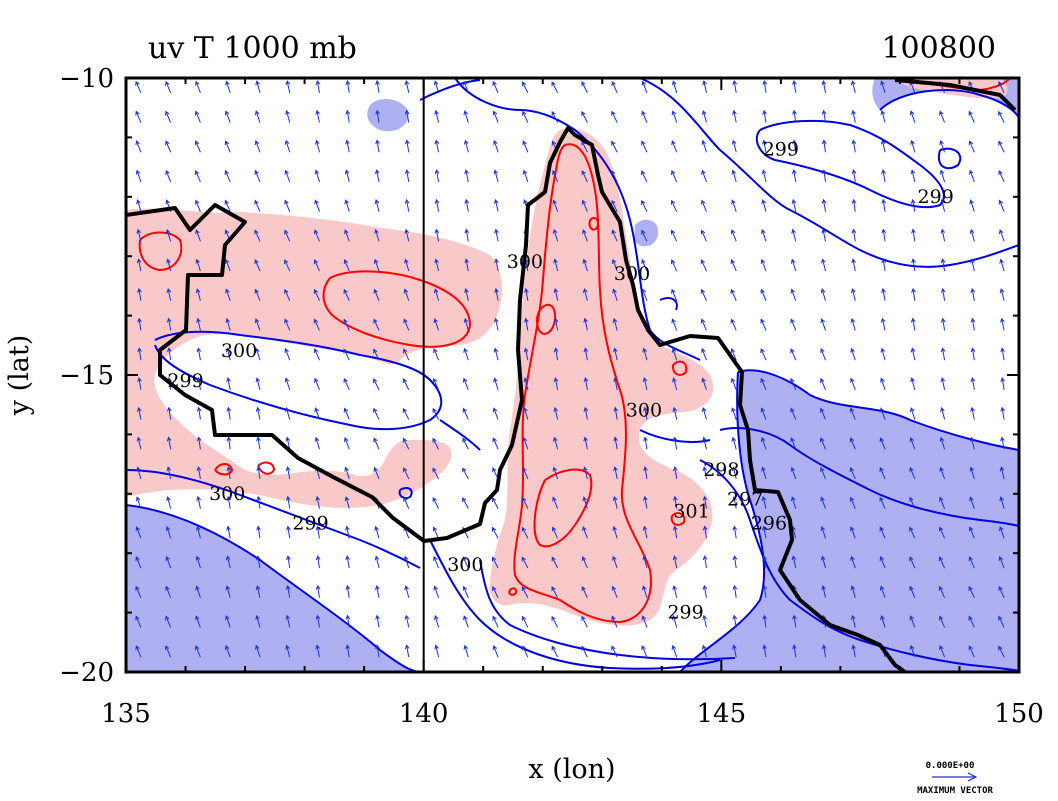 The image size is (1058, 801). Describe the element at coordinates (571, 769) in the screenshot. I see `x-axis-label: x (lon)` at that location.